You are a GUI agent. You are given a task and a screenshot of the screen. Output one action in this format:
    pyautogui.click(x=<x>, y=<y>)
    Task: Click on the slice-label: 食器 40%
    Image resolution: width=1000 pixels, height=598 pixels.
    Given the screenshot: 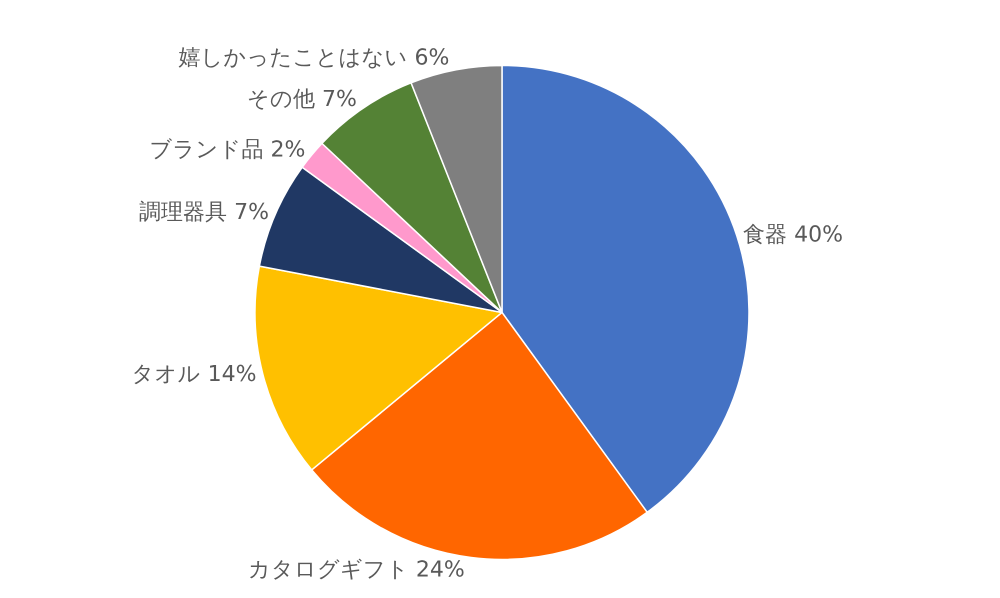 What is the action you would take?
    pyautogui.click(x=793, y=235)
    